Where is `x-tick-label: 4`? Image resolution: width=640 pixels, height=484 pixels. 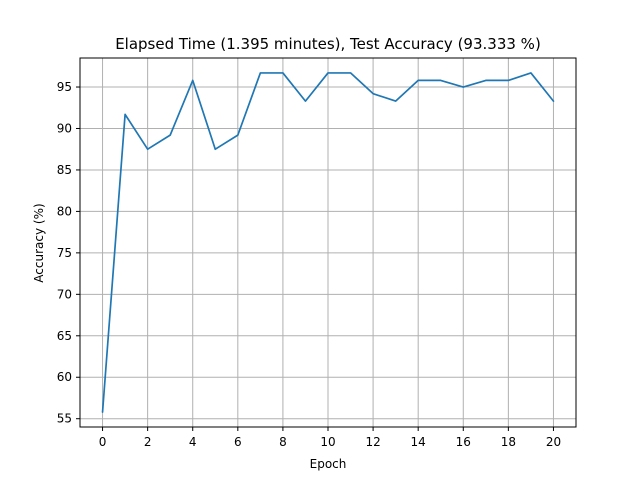 x-tick-label: 4 is located at coordinates (193, 442).